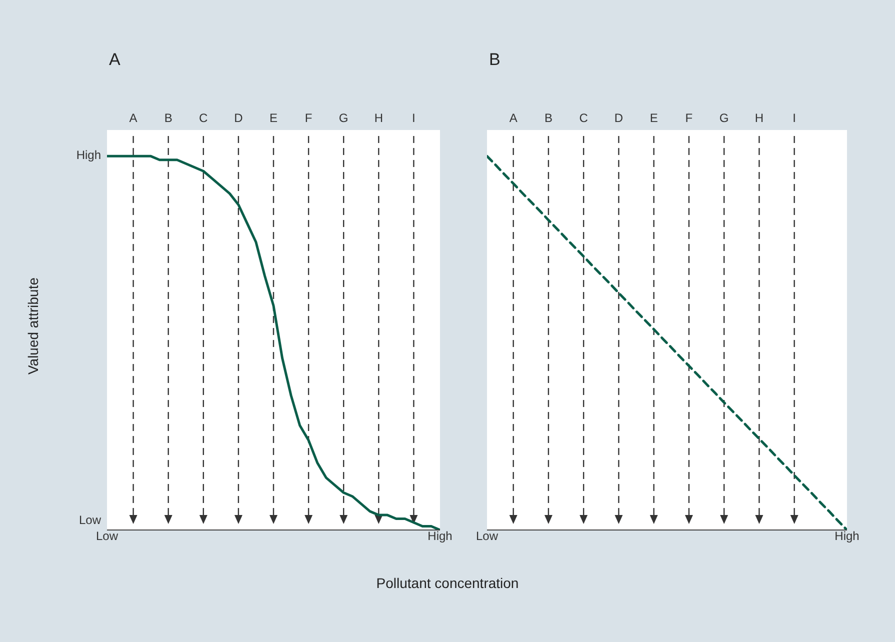  Describe the element at coordinates (33, 326) in the screenshot. I see `y-axis-title: Valued attribute` at that location.